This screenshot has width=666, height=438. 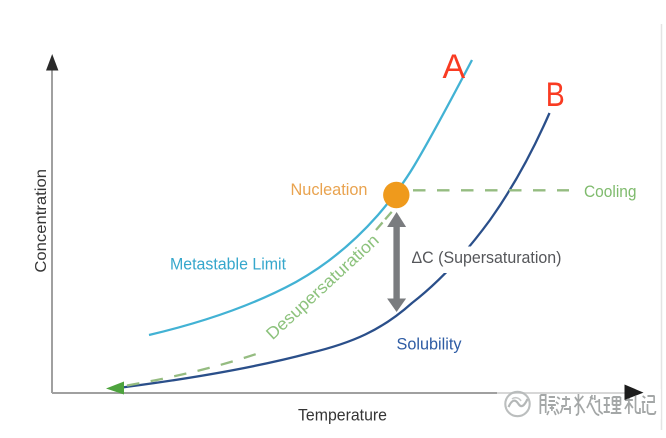 What do you see at coordinates (430, 345) in the screenshot?
I see `svg-text: Solubility` at bounding box center [430, 345].